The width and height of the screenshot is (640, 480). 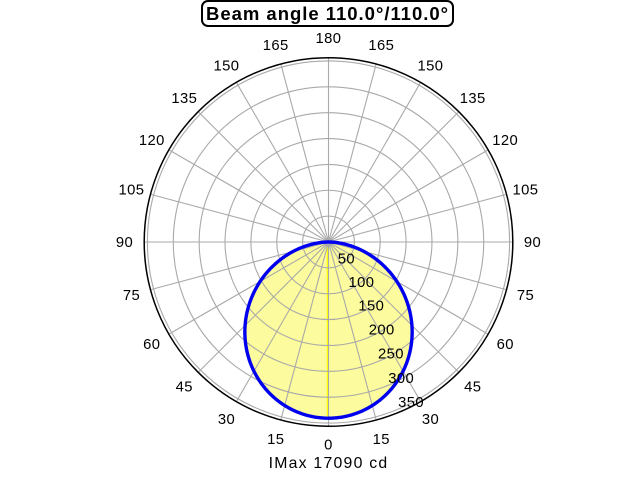 What do you see at coordinates (411, 403) in the screenshot?
I see `svg-text: 350` at bounding box center [411, 403].